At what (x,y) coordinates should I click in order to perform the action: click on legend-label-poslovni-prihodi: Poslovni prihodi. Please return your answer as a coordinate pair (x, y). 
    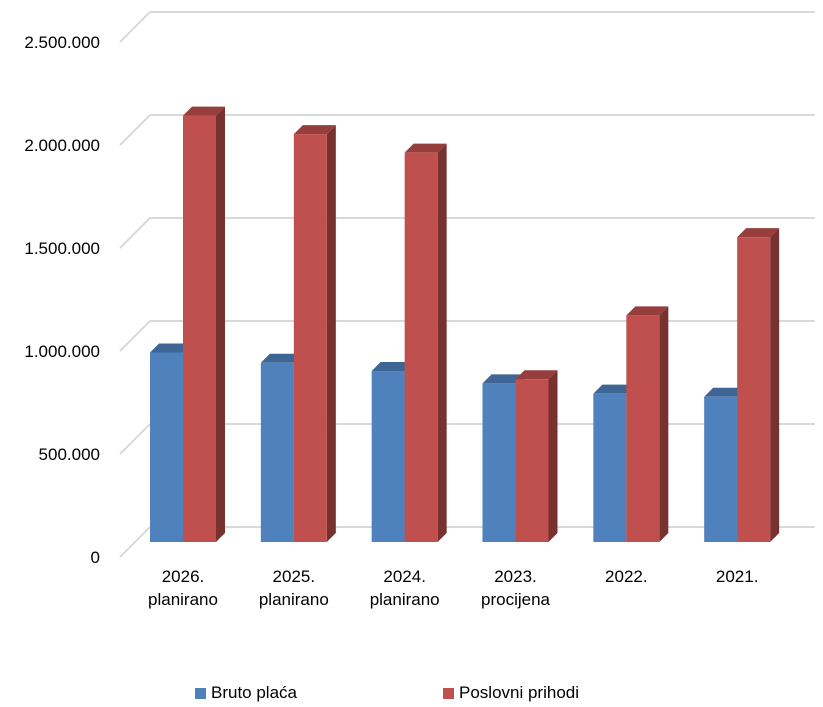
    Looking at the image, I should click on (519, 692).